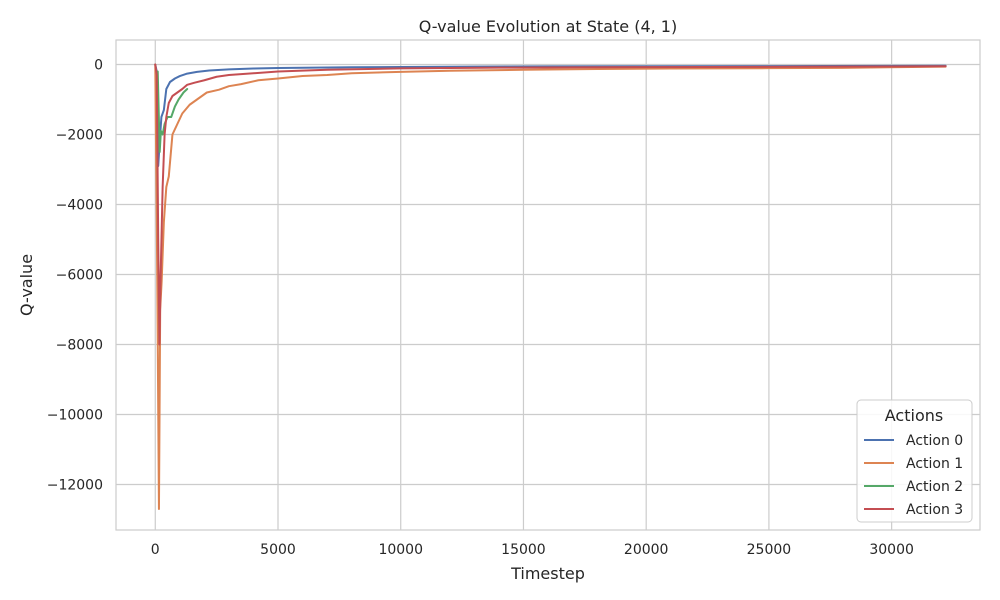  I want to click on y-tick-label: −8000, so click(79, 346).